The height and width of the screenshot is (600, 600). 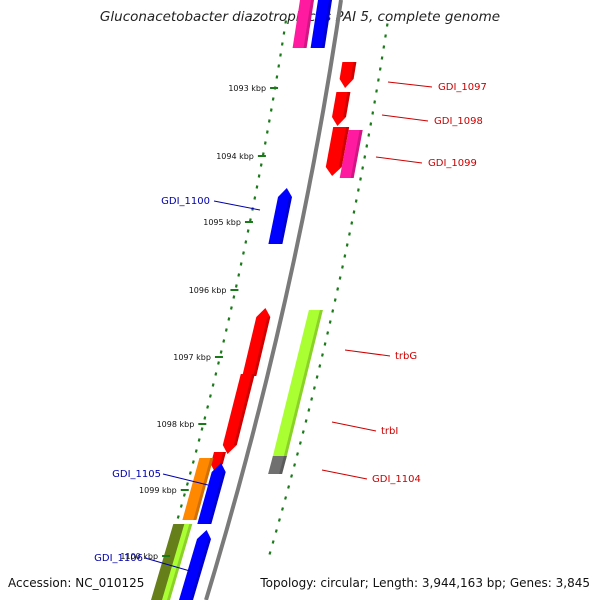 I want to click on kbp-tick-label: 1093 kbp, so click(x=247, y=88).